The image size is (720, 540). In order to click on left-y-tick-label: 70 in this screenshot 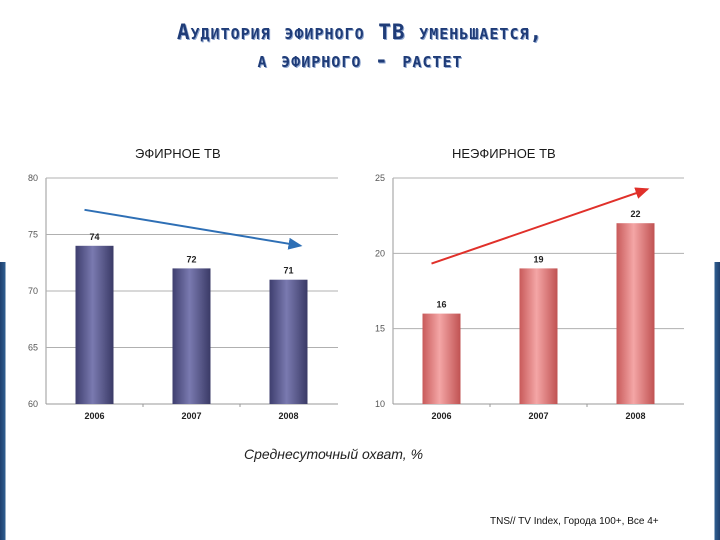, I will do `click(33, 291)`.